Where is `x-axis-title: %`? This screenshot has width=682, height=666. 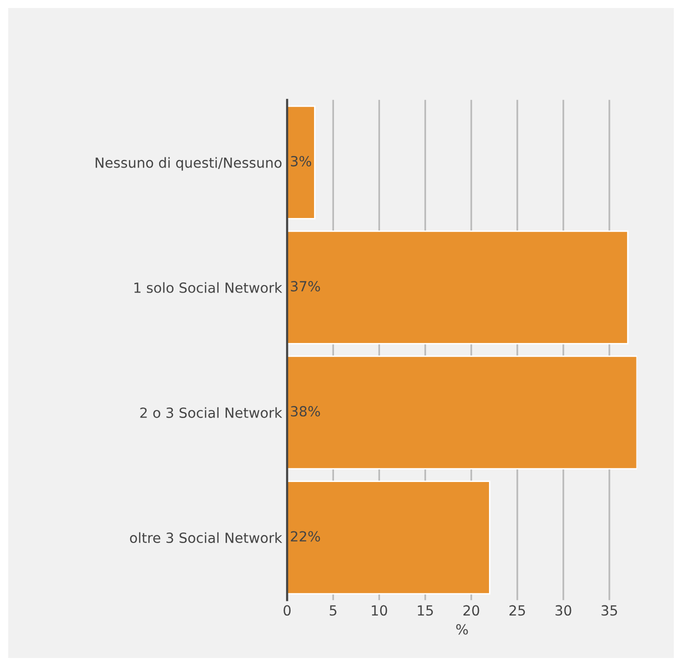 x-axis-title: % is located at coordinates (462, 629).